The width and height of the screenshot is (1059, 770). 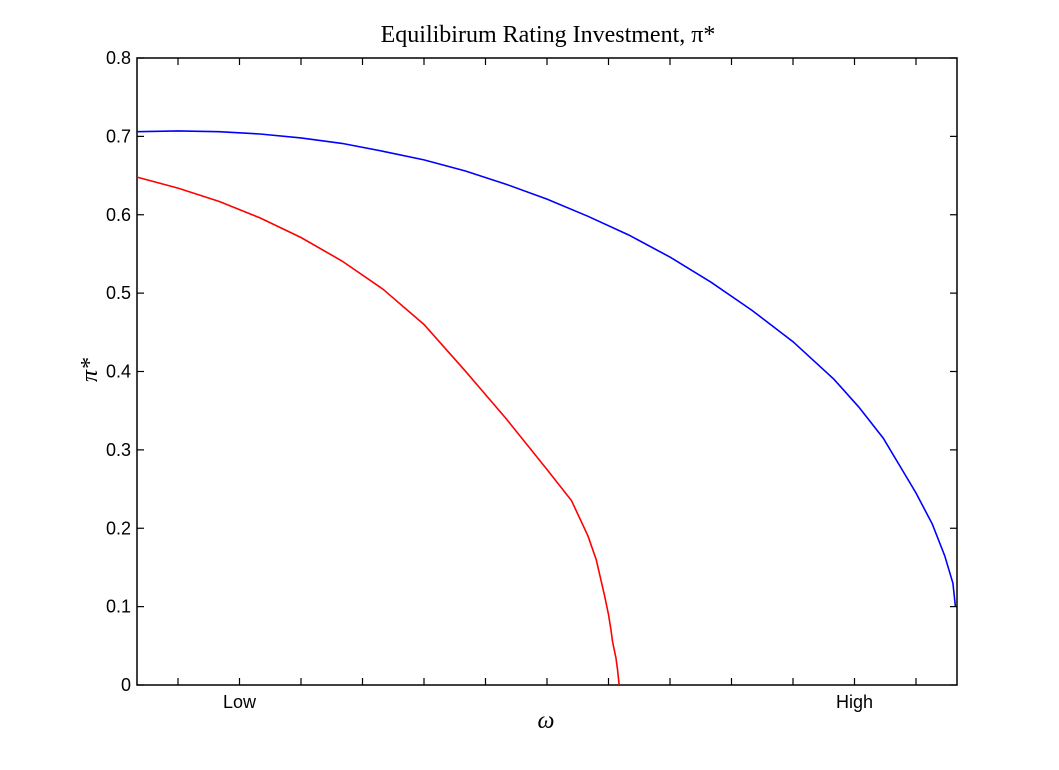 I want to click on y-tick-label: 0.5, so click(x=118, y=293).